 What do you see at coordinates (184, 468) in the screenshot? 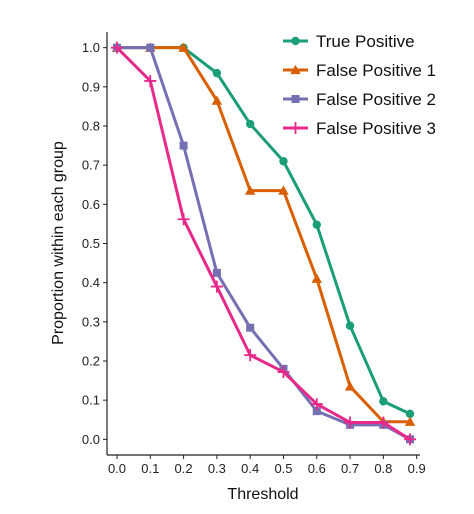
I see `x-tick-label: 0.2` at bounding box center [184, 468].